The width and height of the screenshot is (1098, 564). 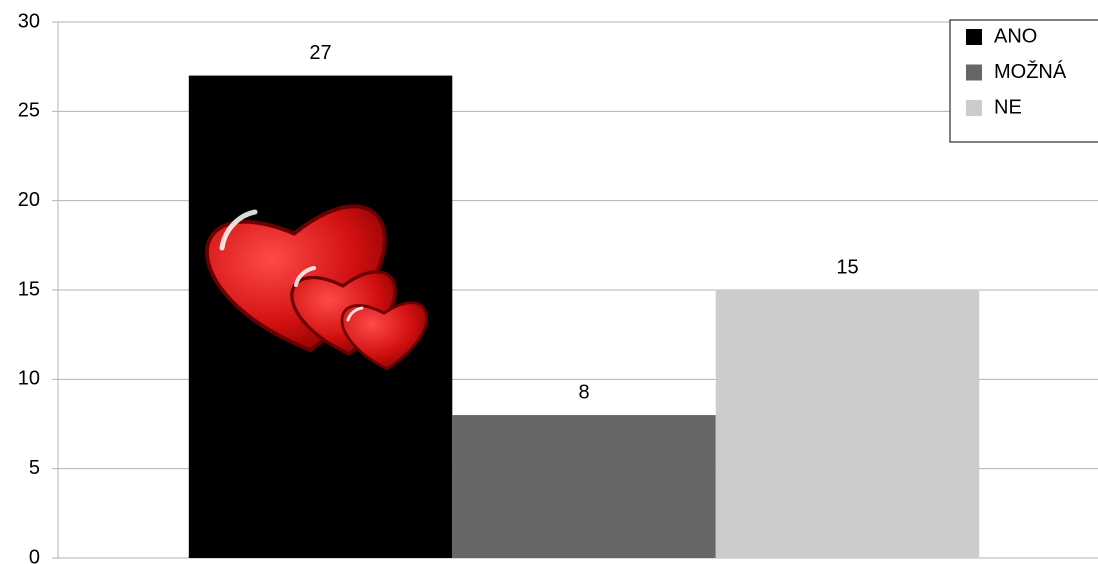 I want to click on y-tick-label: 15, so click(x=29, y=289).